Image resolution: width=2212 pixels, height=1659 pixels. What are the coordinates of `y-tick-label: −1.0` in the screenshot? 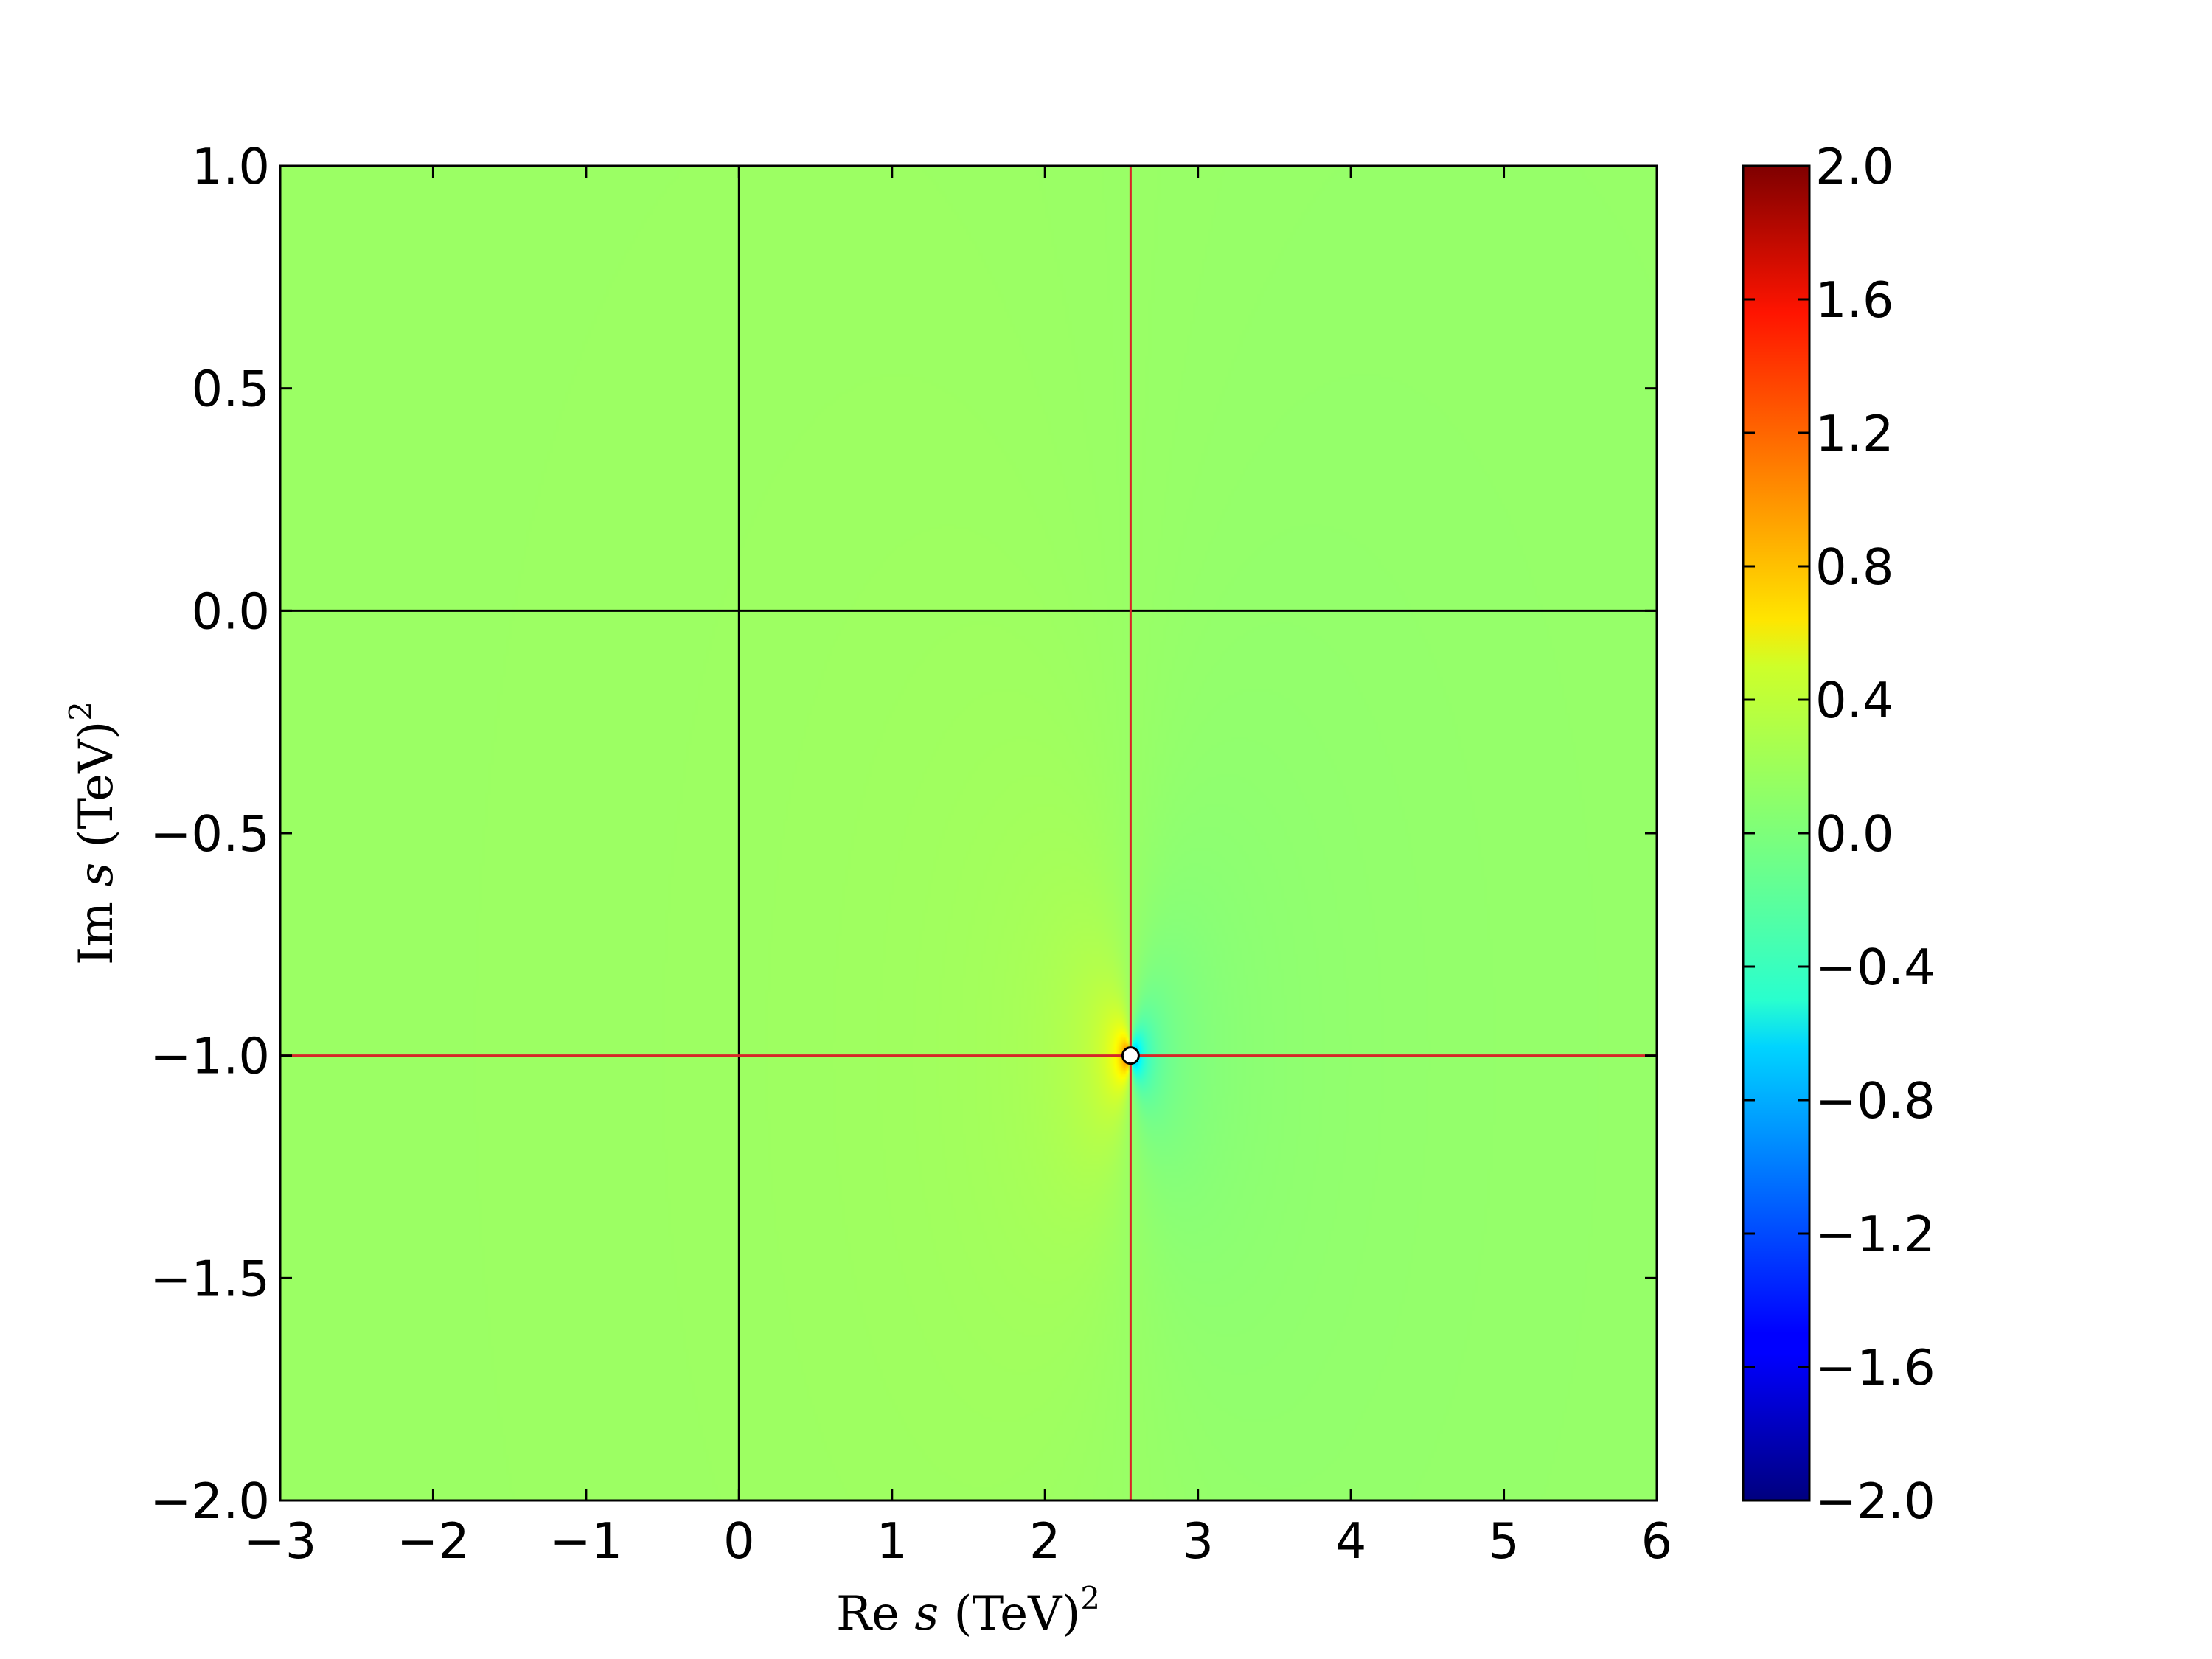 It's located at (210, 1056).